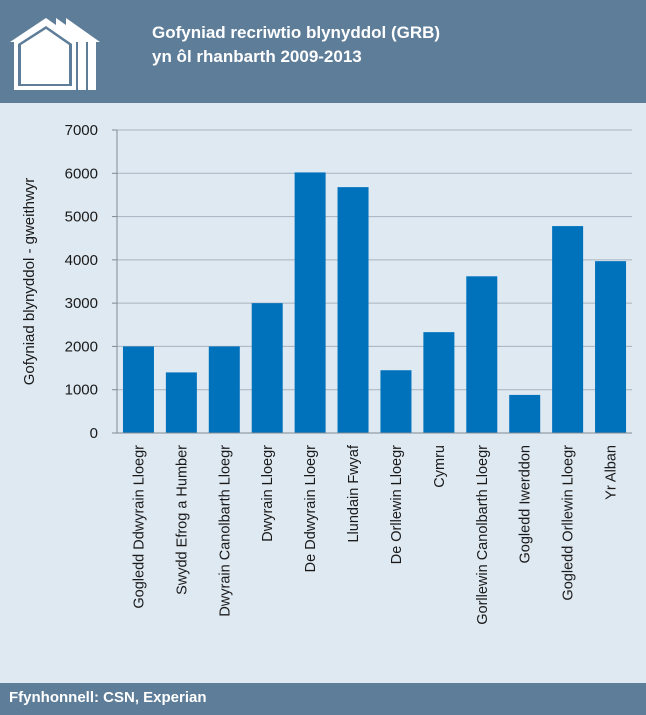 The height and width of the screenshot is (715, 646). Describe the element at coordinates (311, 509) in the screenshot. I see `x-tick-label: De Ddwyrain Lloegr` at that location.